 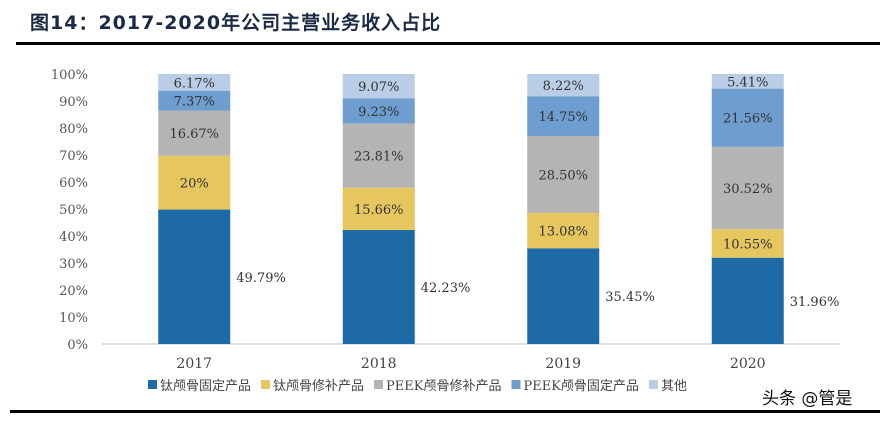 What do you see at coordinates (73, 264) in the screenshot?
I see `y-tick-label: 30%` at bounding box center [73, 264].